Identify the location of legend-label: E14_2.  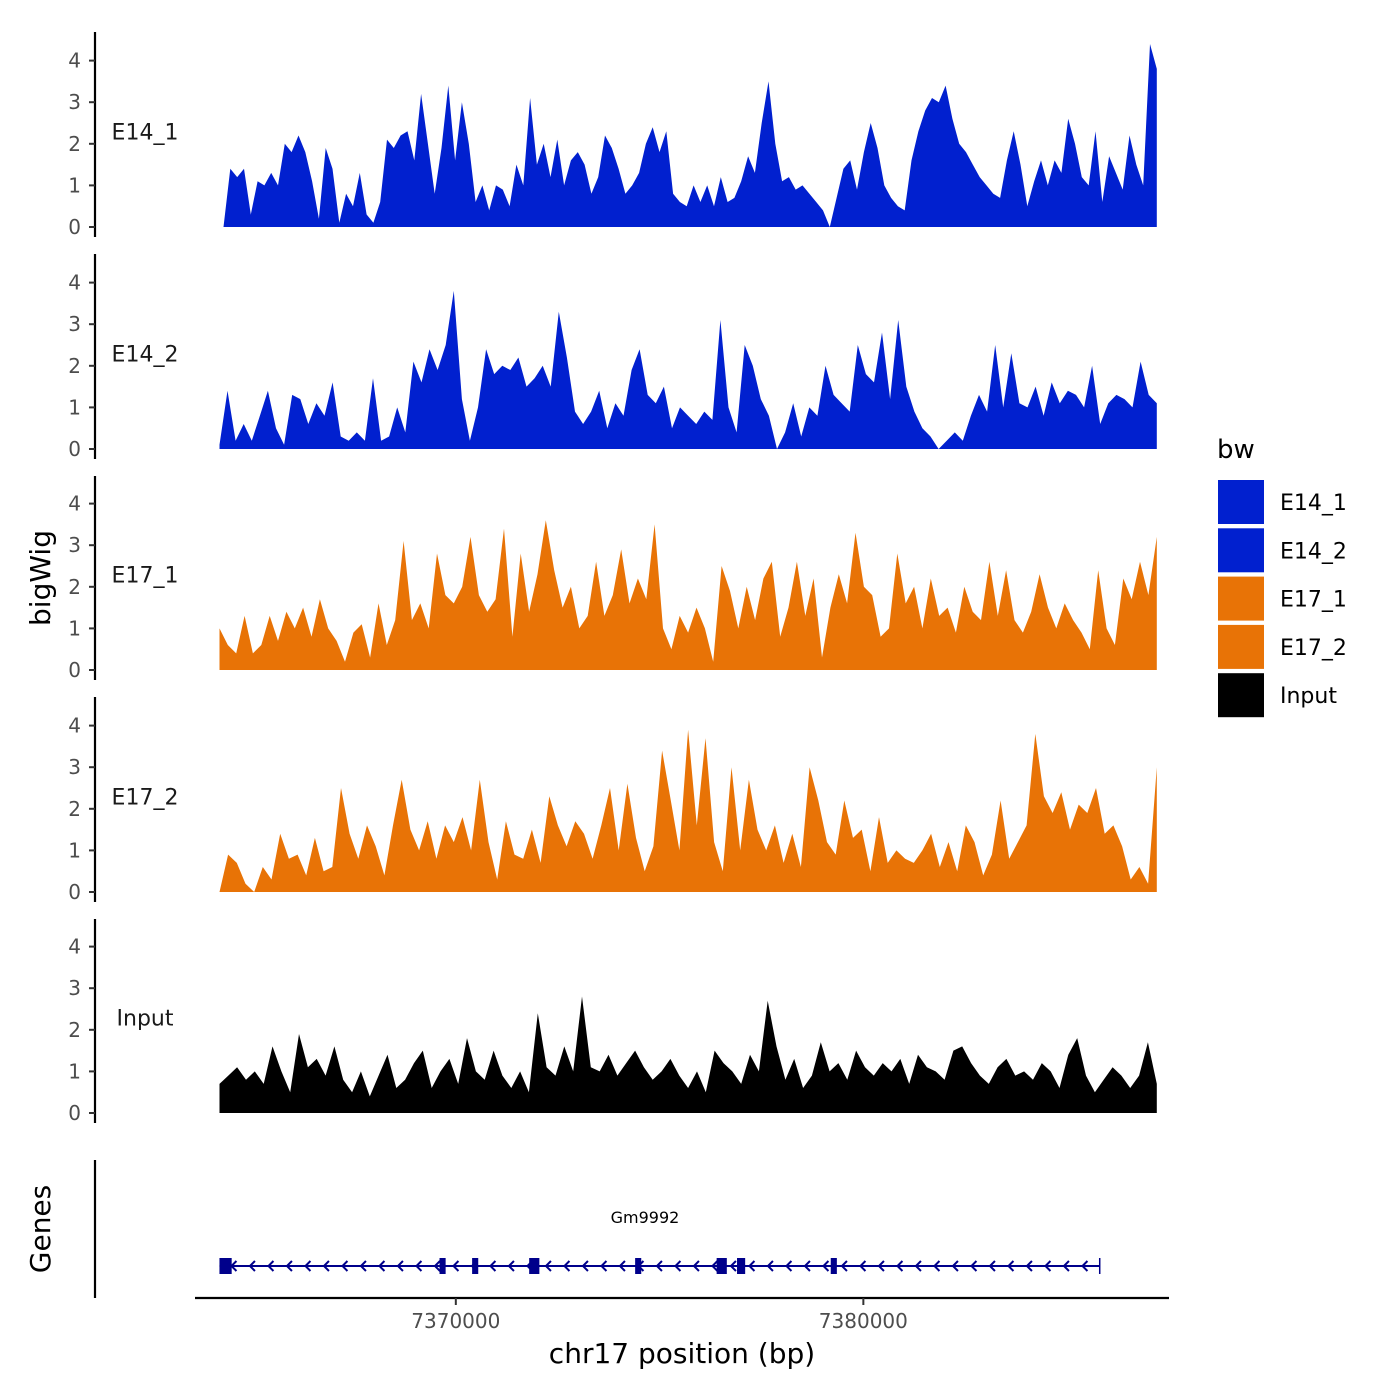
(1313, 551).